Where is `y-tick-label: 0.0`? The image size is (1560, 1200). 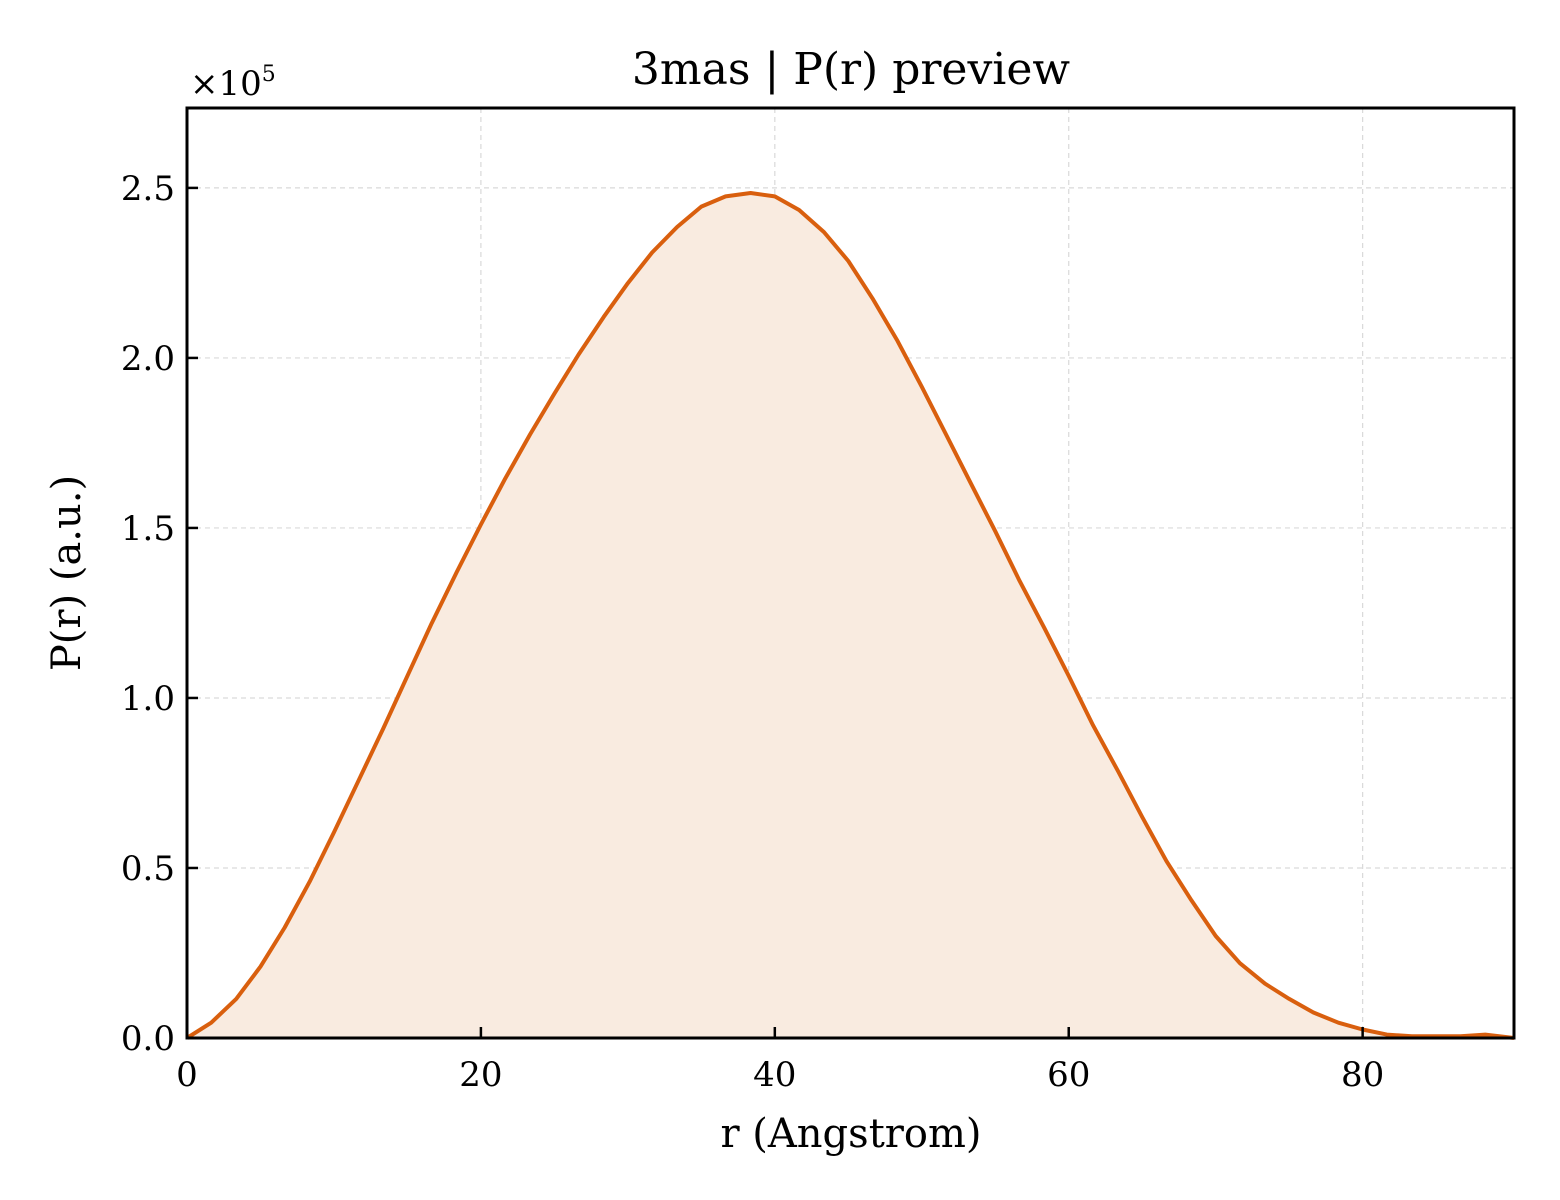 y-tick-label: 0.0 is located at coordinates (148, 1039).